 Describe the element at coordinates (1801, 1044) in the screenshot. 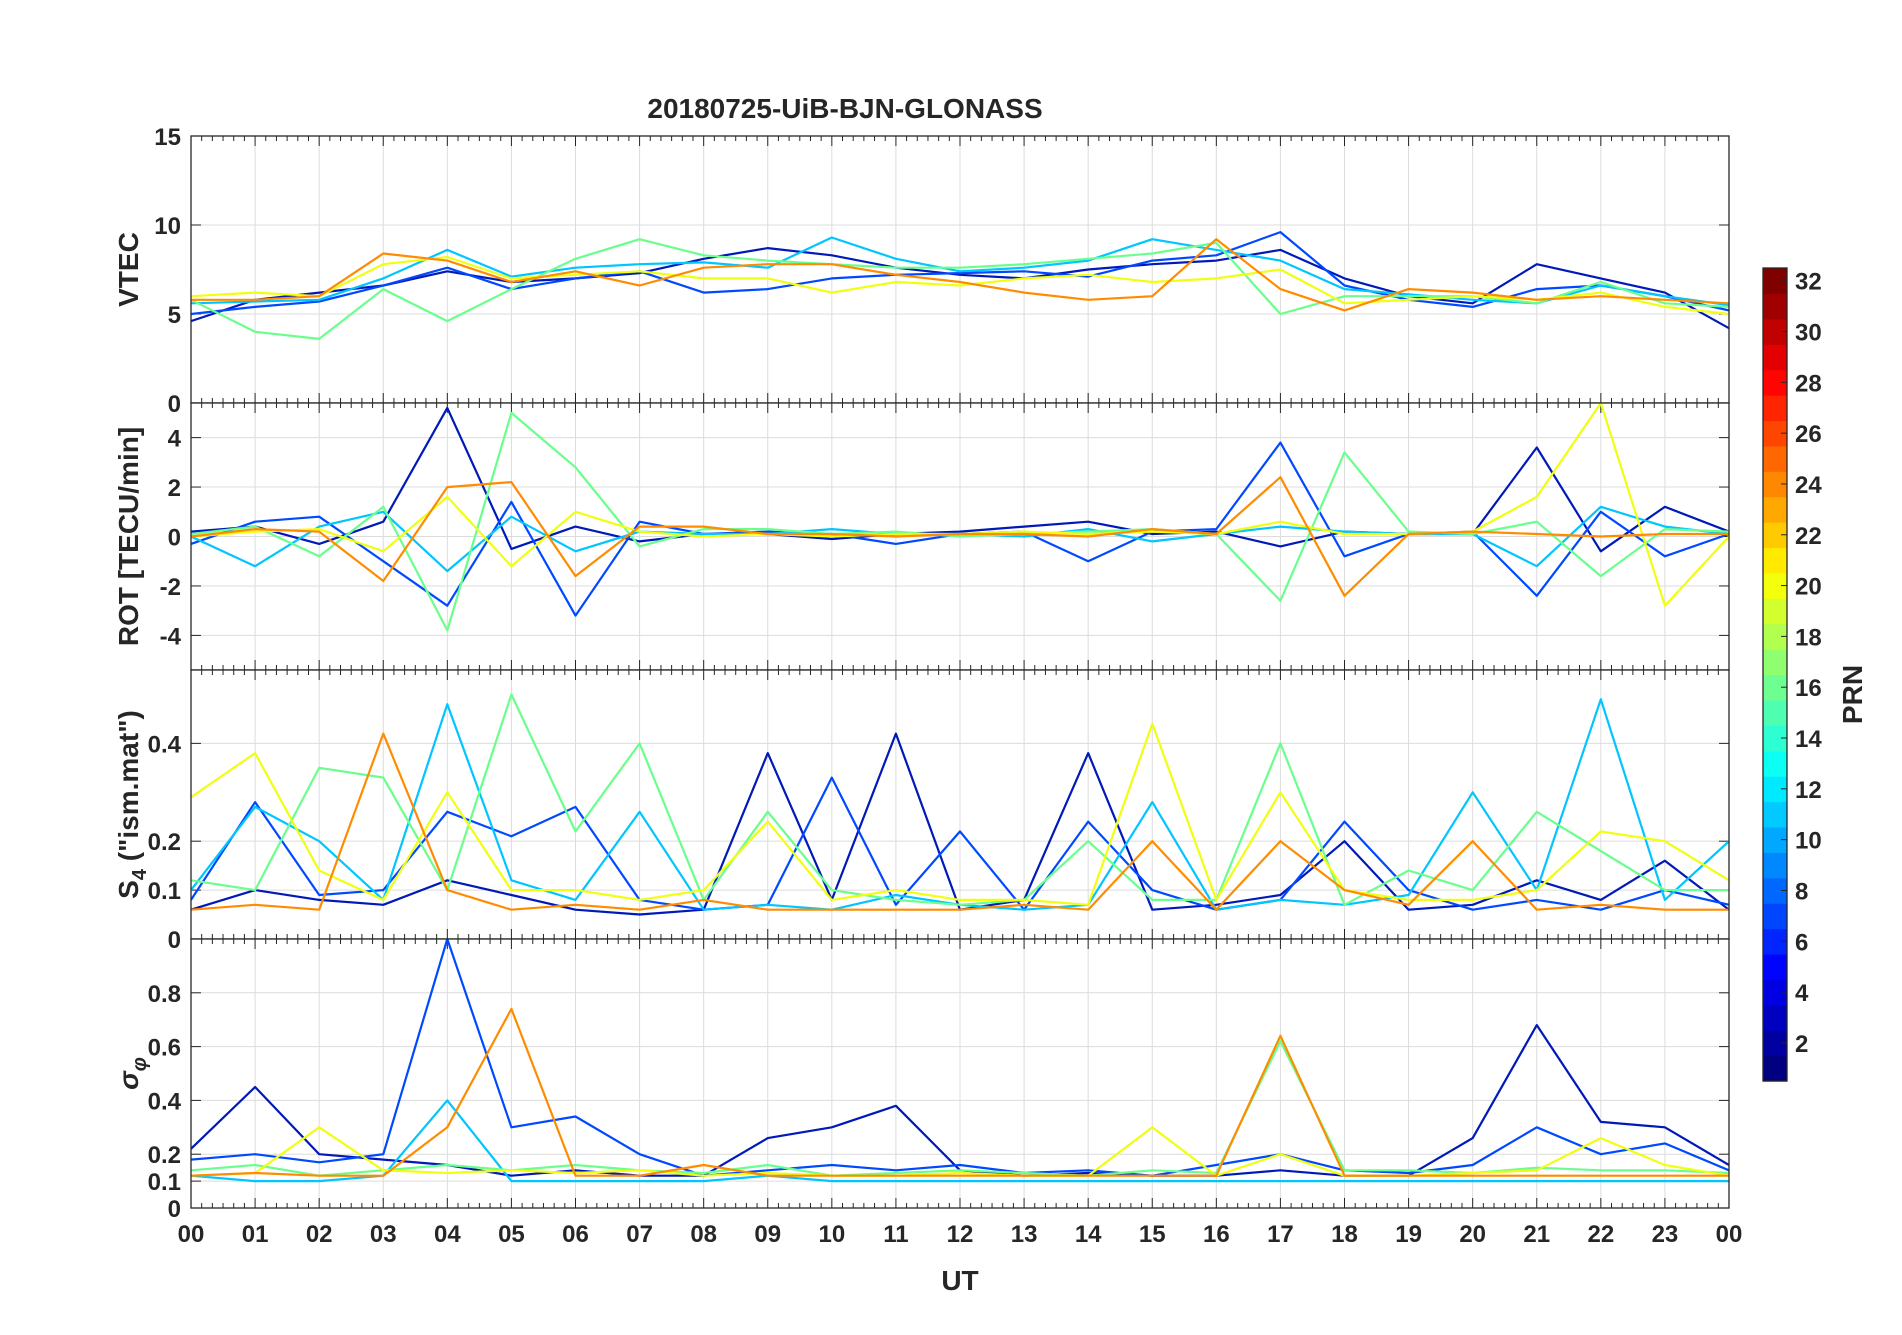

I see `colorbar-tick-label: 2` at that location.